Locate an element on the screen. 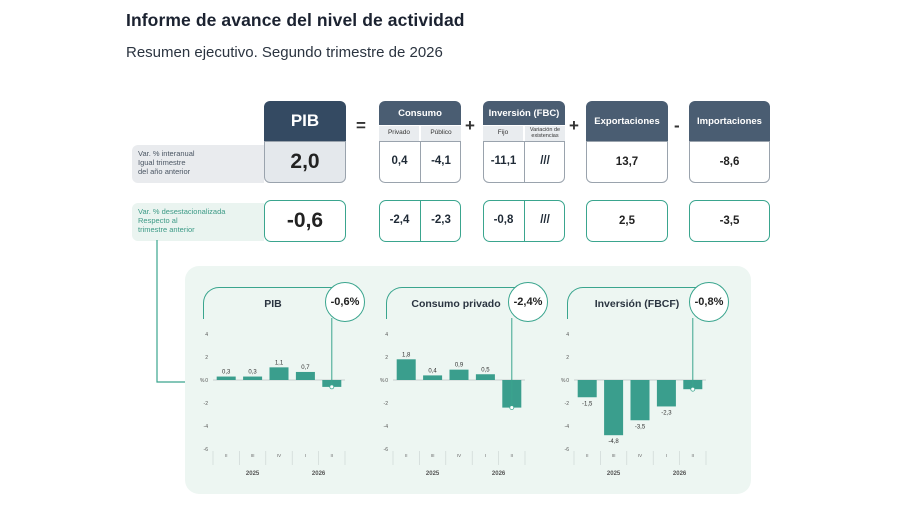 This screenshot has width=900, height=505. bar-value-label: 1,1 is located at coordinates (279, 363).